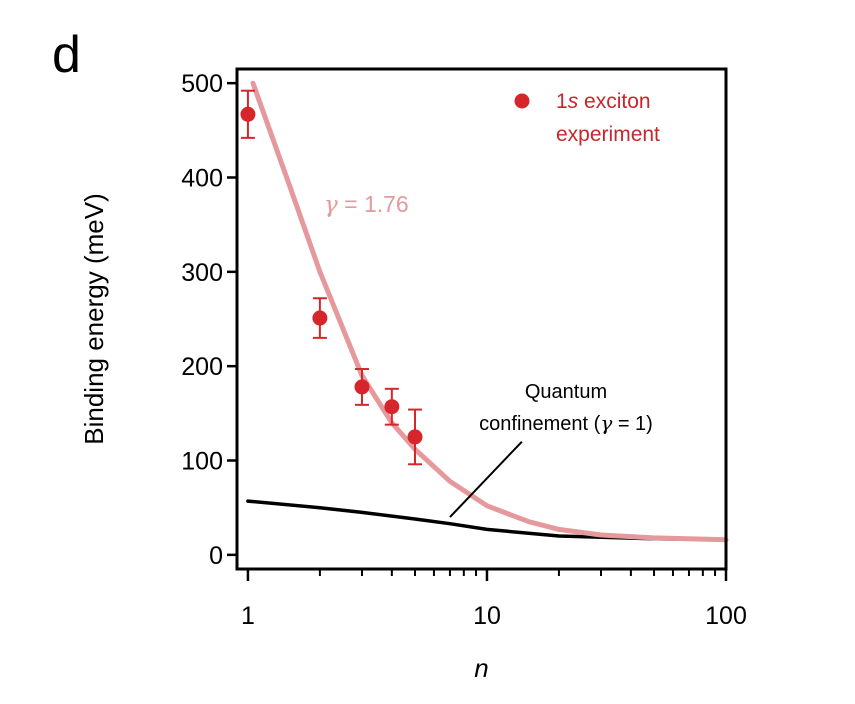 The height and width of the screenshot is (704, 855). I want to click on legend-label-italic: s, so click(573, 101).